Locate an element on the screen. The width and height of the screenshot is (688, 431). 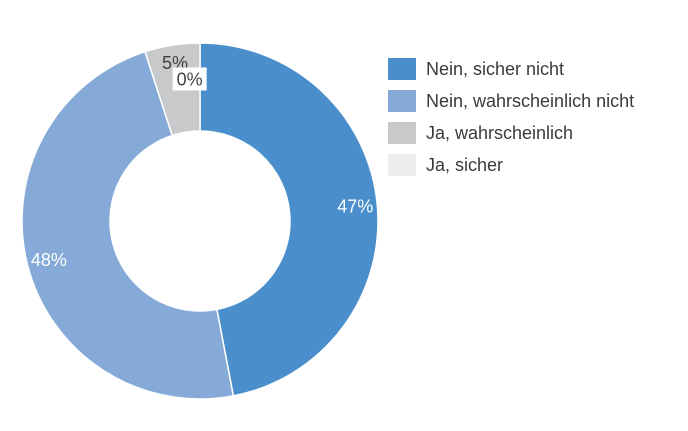
data-label-box is located at coordinates (189, 79).